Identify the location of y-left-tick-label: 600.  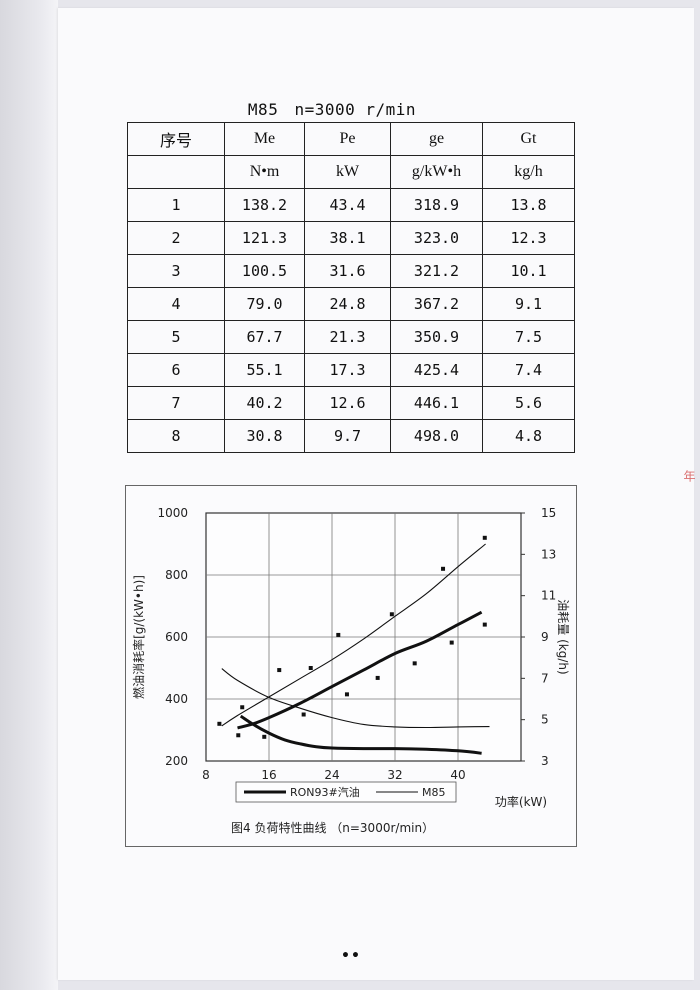
(176, 637).